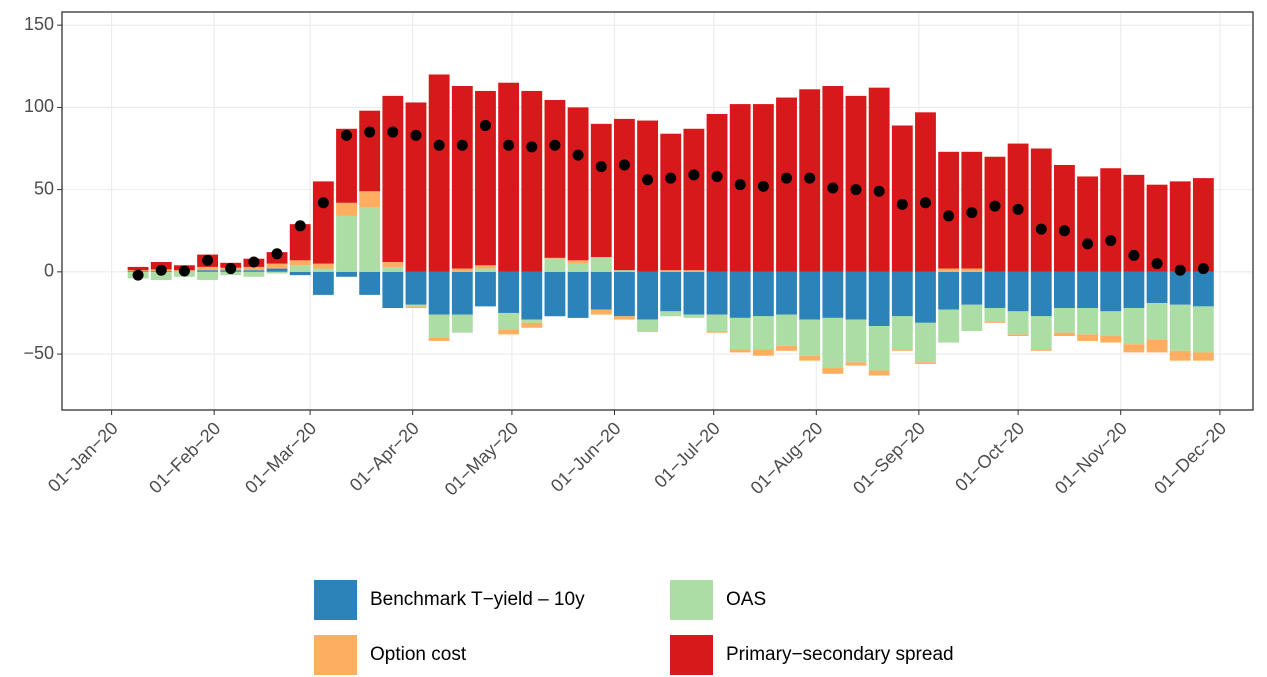  I want to click on x-tick-label: 01−Apr−20, so click(384, 456).